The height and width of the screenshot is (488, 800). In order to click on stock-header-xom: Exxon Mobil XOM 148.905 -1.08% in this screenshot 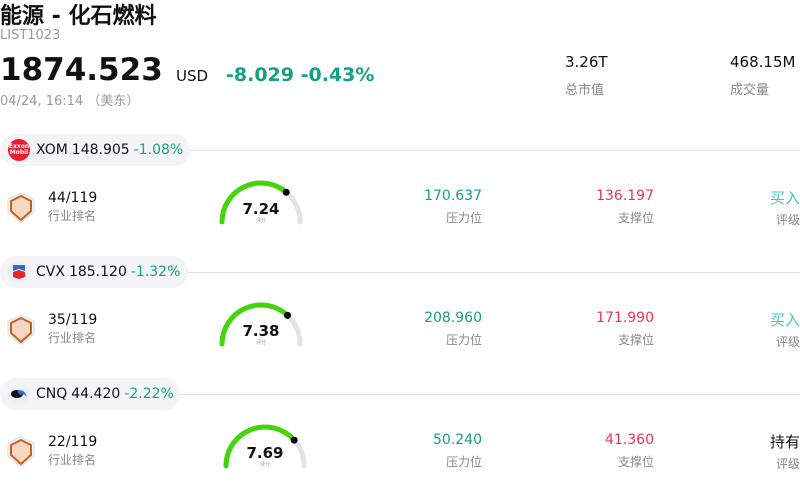, I will do `click(95, 150)`.